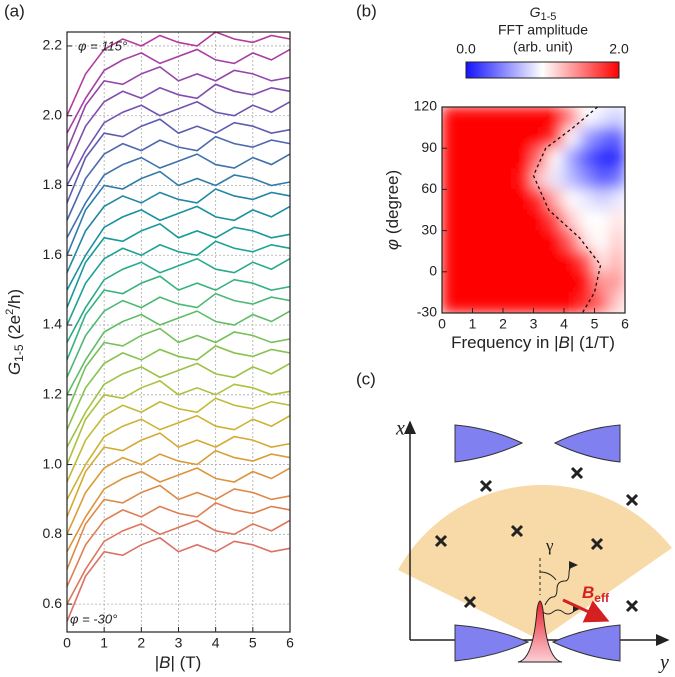 The height and width of the screenshot is (677, 675). I want to click on colorbar-title: G1-5, so click(543, 13).